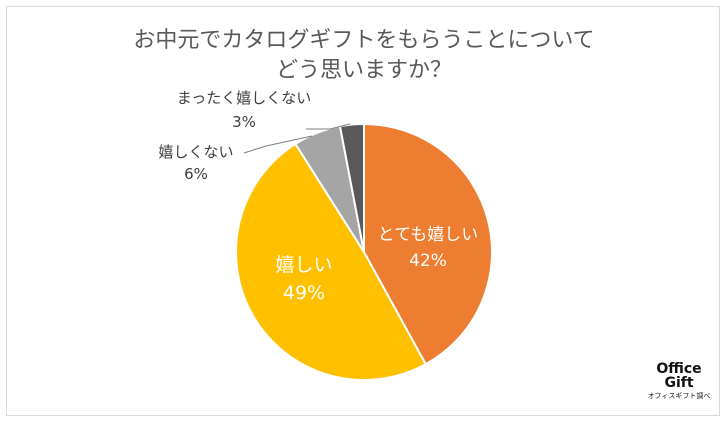  I want to click on slice-label-4: まったく嬉しくない, so click(244, 98).